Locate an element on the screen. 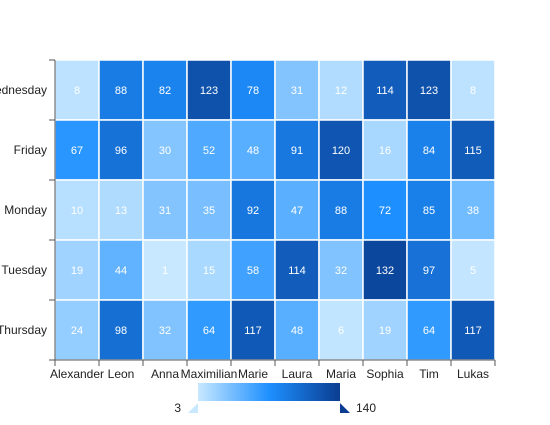 This screenshot has height=425, width=550. x-tick-label-tim: Tim is located at coordinates (429, 374).